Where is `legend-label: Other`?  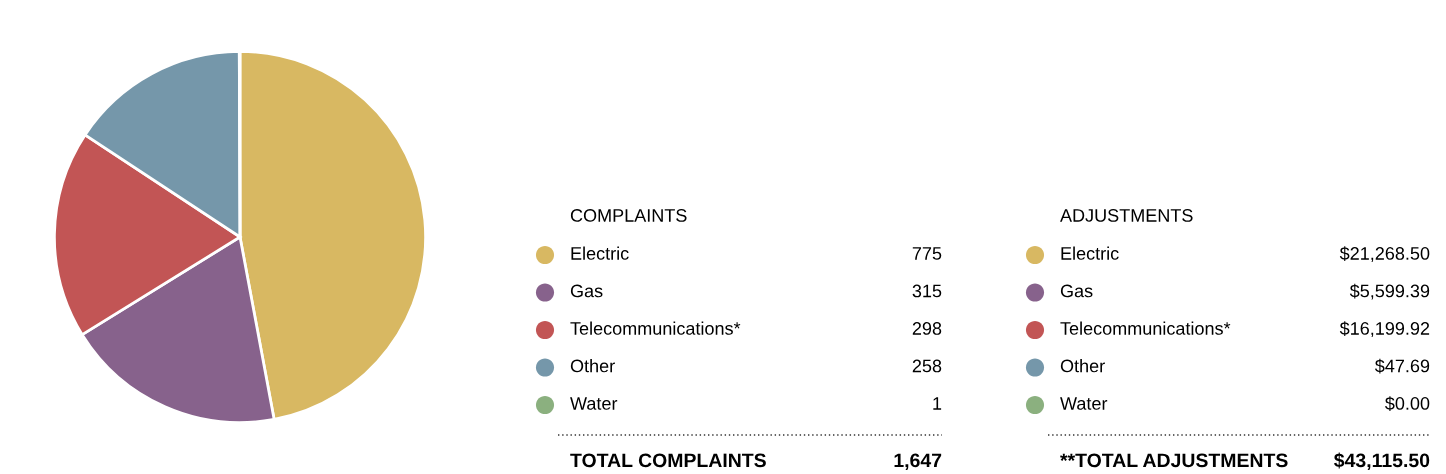
legend-label: Other is located at coordinates (592, 366).